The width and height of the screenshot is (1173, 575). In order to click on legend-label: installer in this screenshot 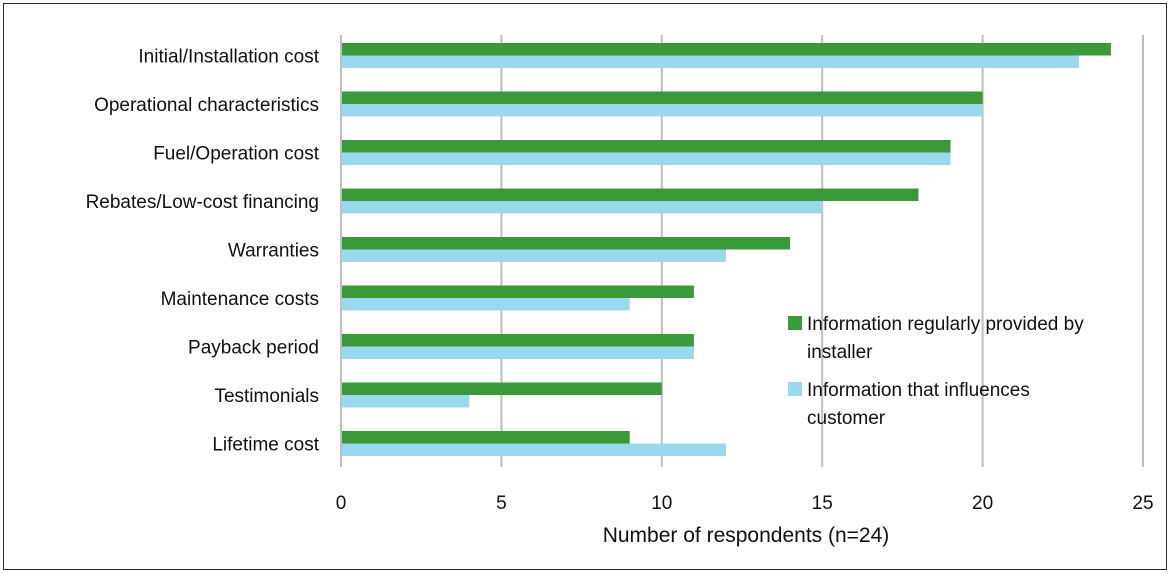, I will do `click(840, 352)`.